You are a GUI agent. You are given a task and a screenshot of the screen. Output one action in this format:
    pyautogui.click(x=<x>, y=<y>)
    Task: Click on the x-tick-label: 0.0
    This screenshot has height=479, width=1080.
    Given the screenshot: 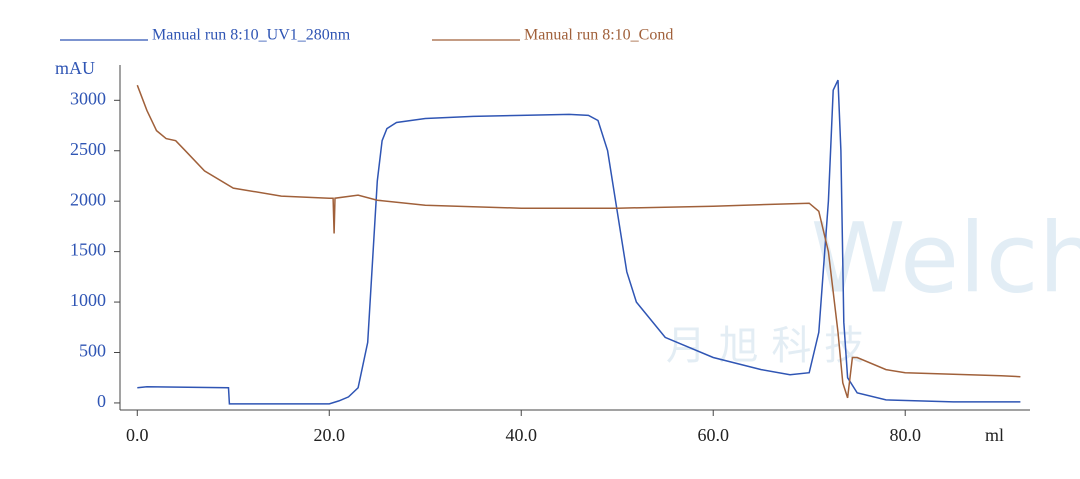 What is the action you would take?
    pyautogui.click(x=137, y=435)
    